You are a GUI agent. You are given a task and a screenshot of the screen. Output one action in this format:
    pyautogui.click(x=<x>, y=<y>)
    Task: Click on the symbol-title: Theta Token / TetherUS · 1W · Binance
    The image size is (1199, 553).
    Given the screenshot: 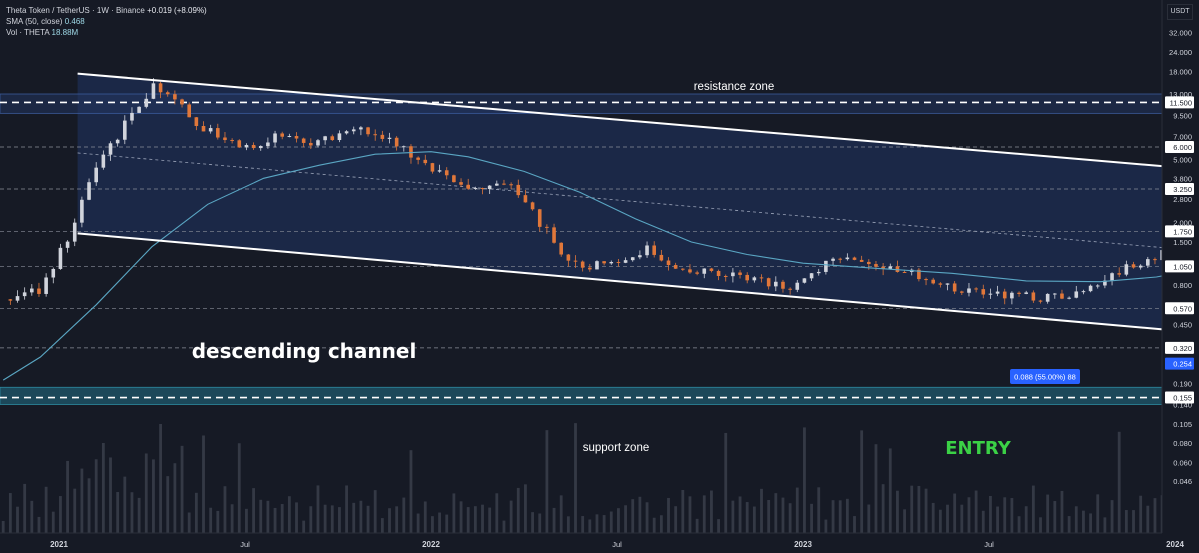 What is the action you would take?
    pyautogui.click(x=75, y=10)
    